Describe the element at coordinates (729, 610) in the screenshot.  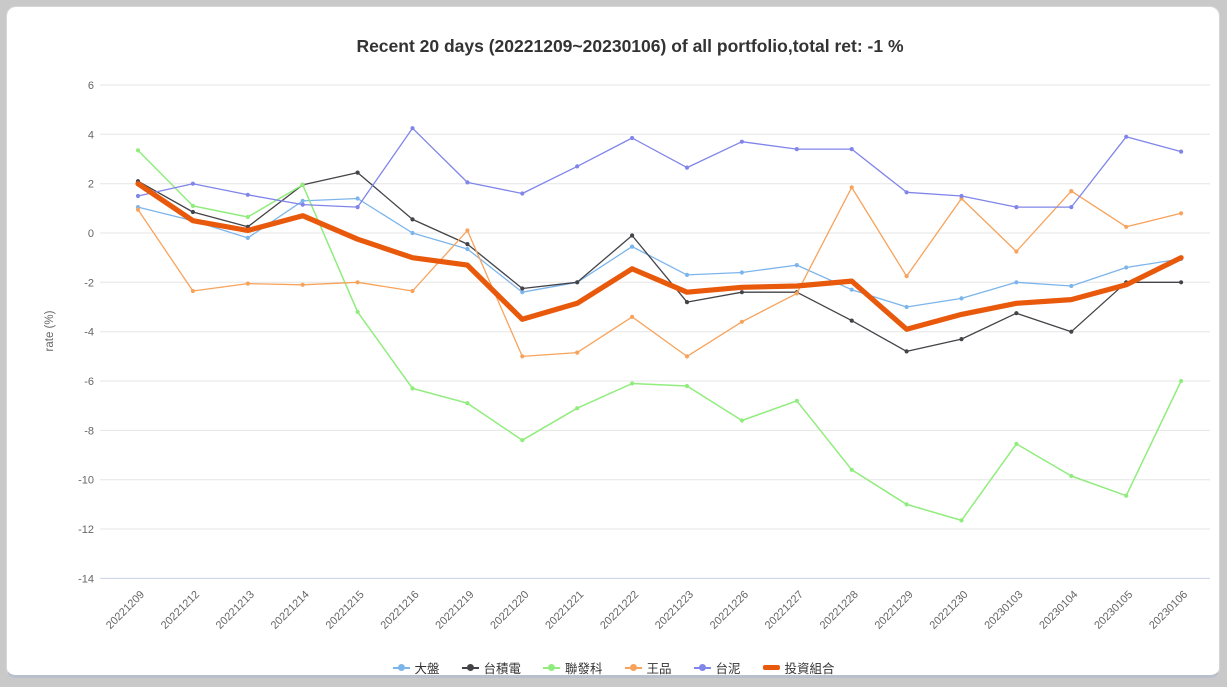
I see `x-tick-label: 20221226` at that location.